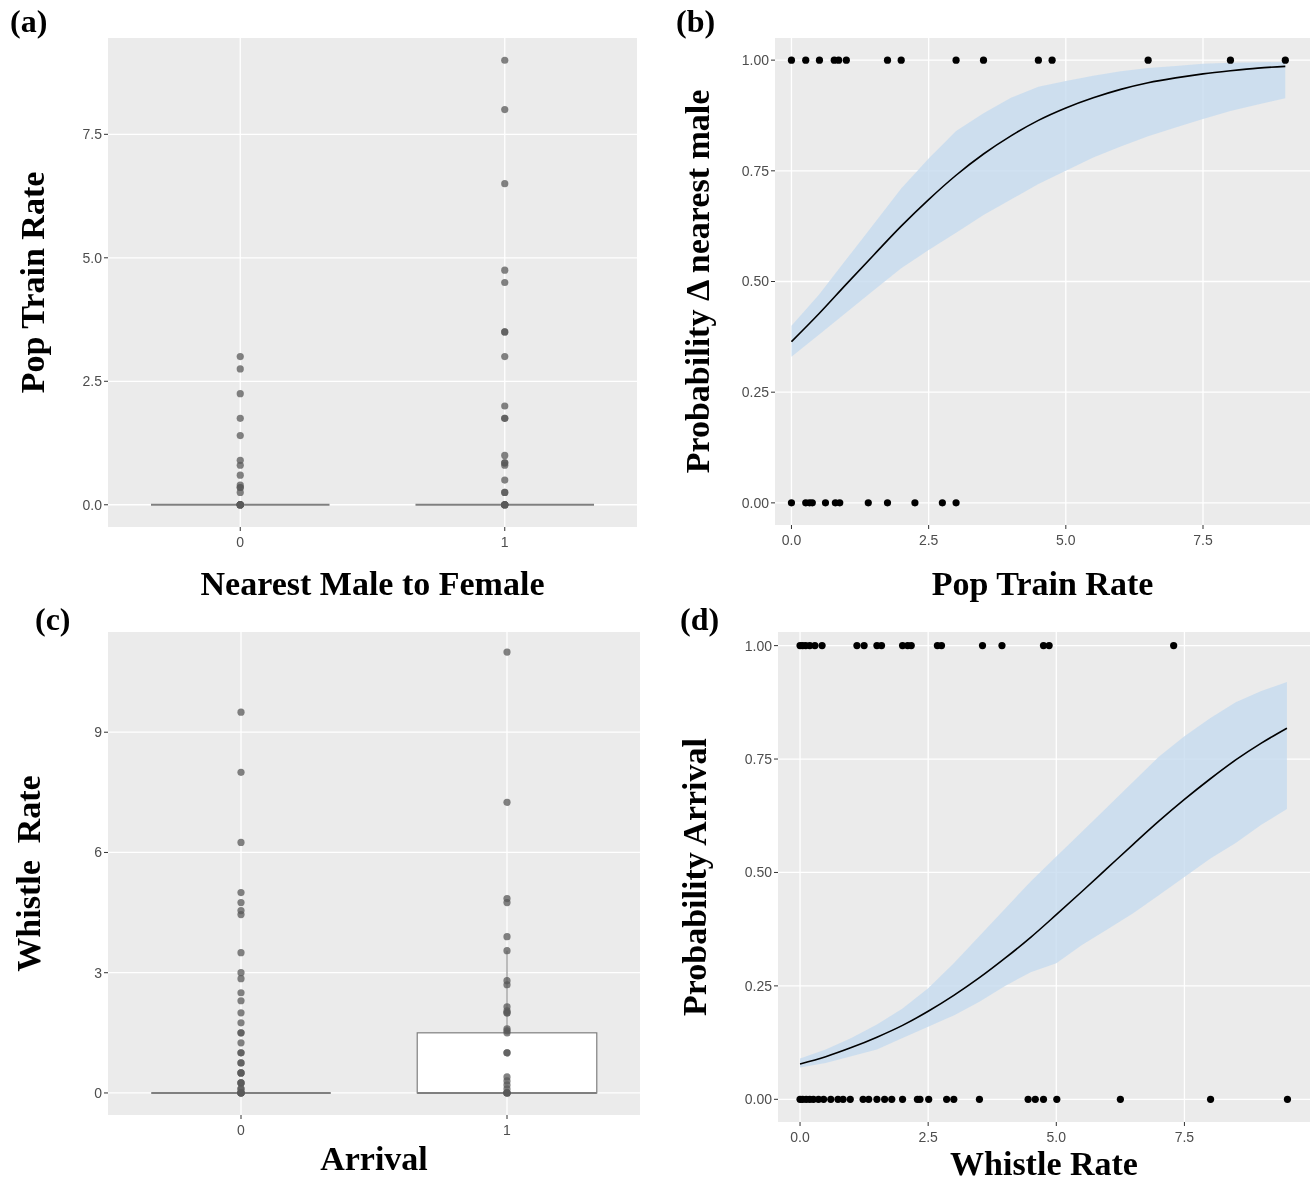 This screenshot has width=1311, height=1192. I want to click on y-tick-label: 6, so click(98, 852).